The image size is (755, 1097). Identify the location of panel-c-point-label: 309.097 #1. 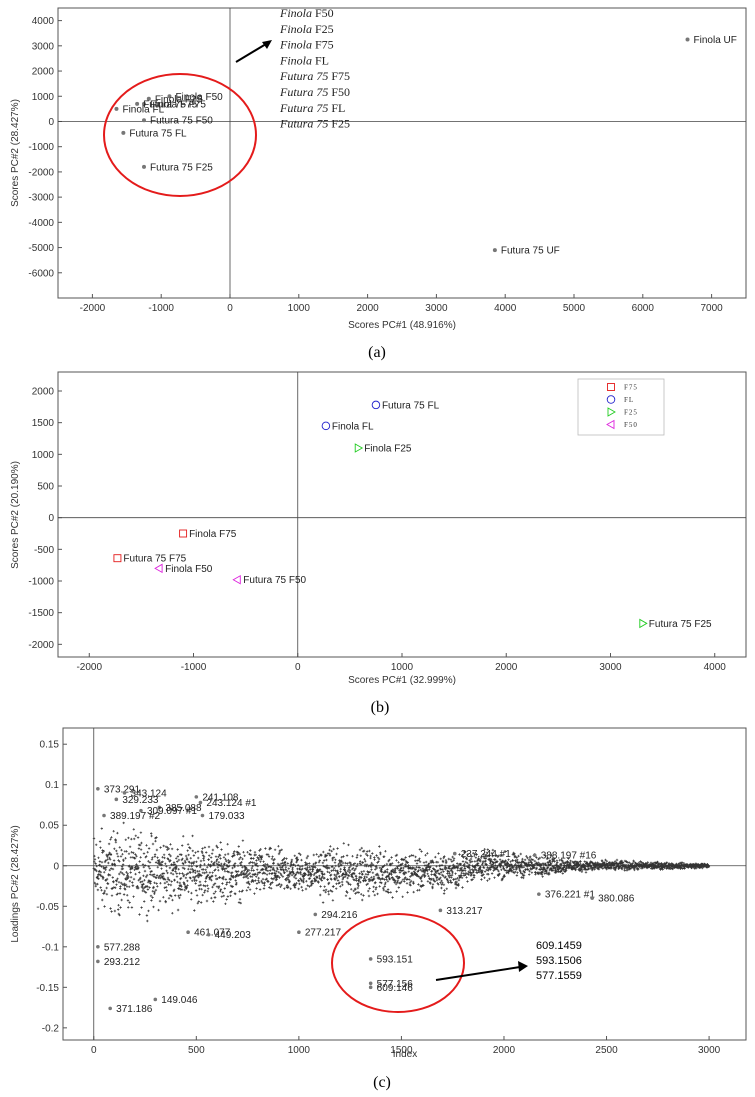
(172, 811).